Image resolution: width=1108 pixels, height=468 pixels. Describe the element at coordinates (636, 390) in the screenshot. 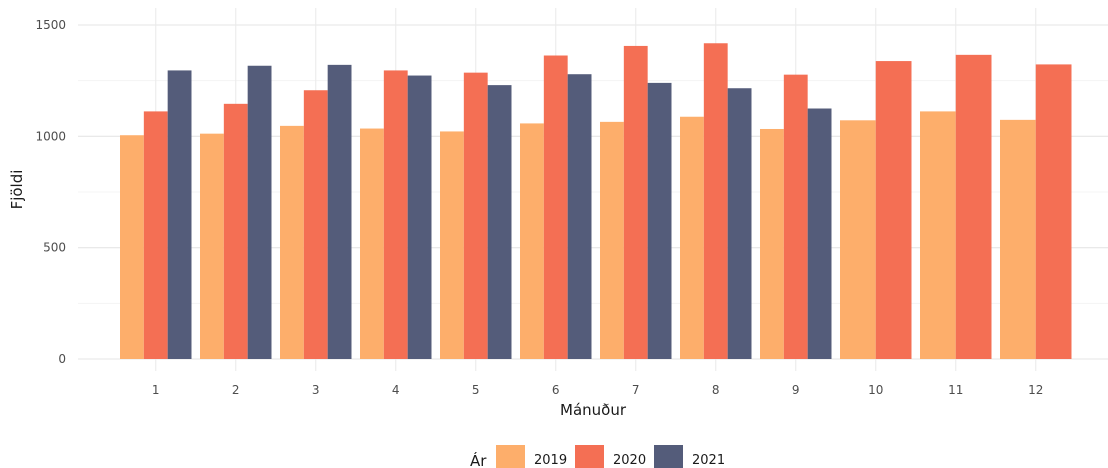

I see `x-tick-label: 7` at that location.